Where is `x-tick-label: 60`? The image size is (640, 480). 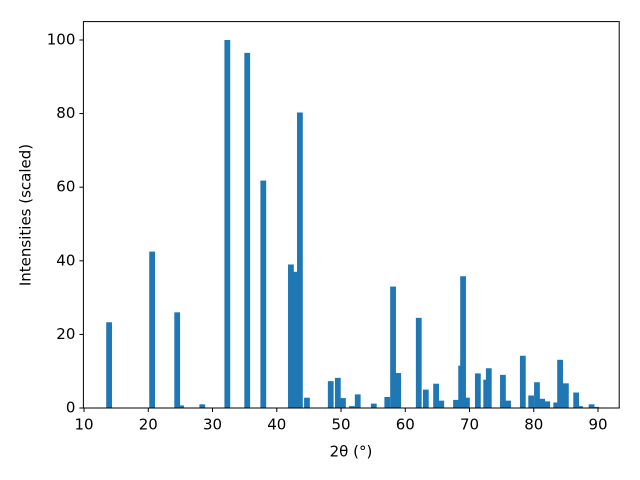 x-tick-label: 60 is located at coordinates (405, 425).